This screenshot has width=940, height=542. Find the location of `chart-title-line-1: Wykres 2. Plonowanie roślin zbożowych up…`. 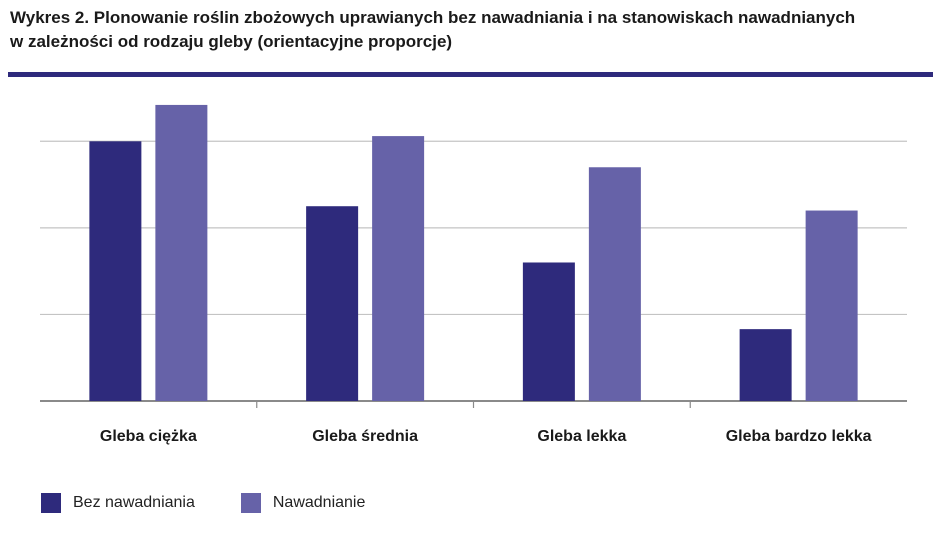

chart-title-line-1: Wykres 2. Plonowanie roślin zbożowych up… is located at coordinates (433, 17).